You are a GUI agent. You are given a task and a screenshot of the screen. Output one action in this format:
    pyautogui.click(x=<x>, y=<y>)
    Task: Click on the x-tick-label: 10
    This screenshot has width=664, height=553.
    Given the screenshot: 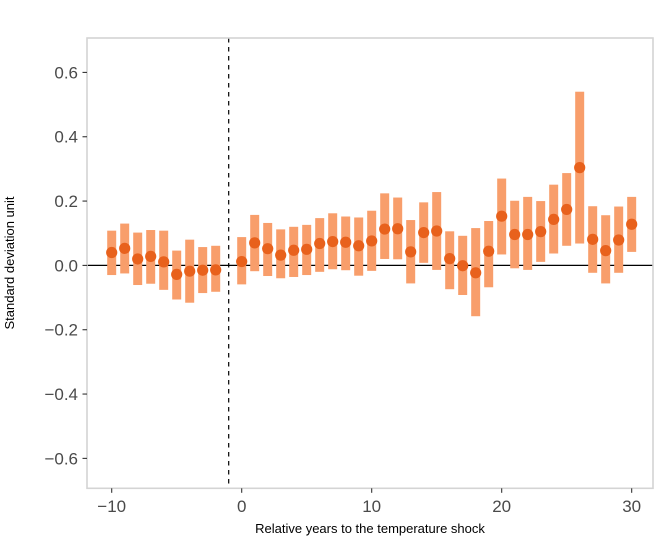 What is the action you would take?
    pyautogui.click(x=371, y=506)
    